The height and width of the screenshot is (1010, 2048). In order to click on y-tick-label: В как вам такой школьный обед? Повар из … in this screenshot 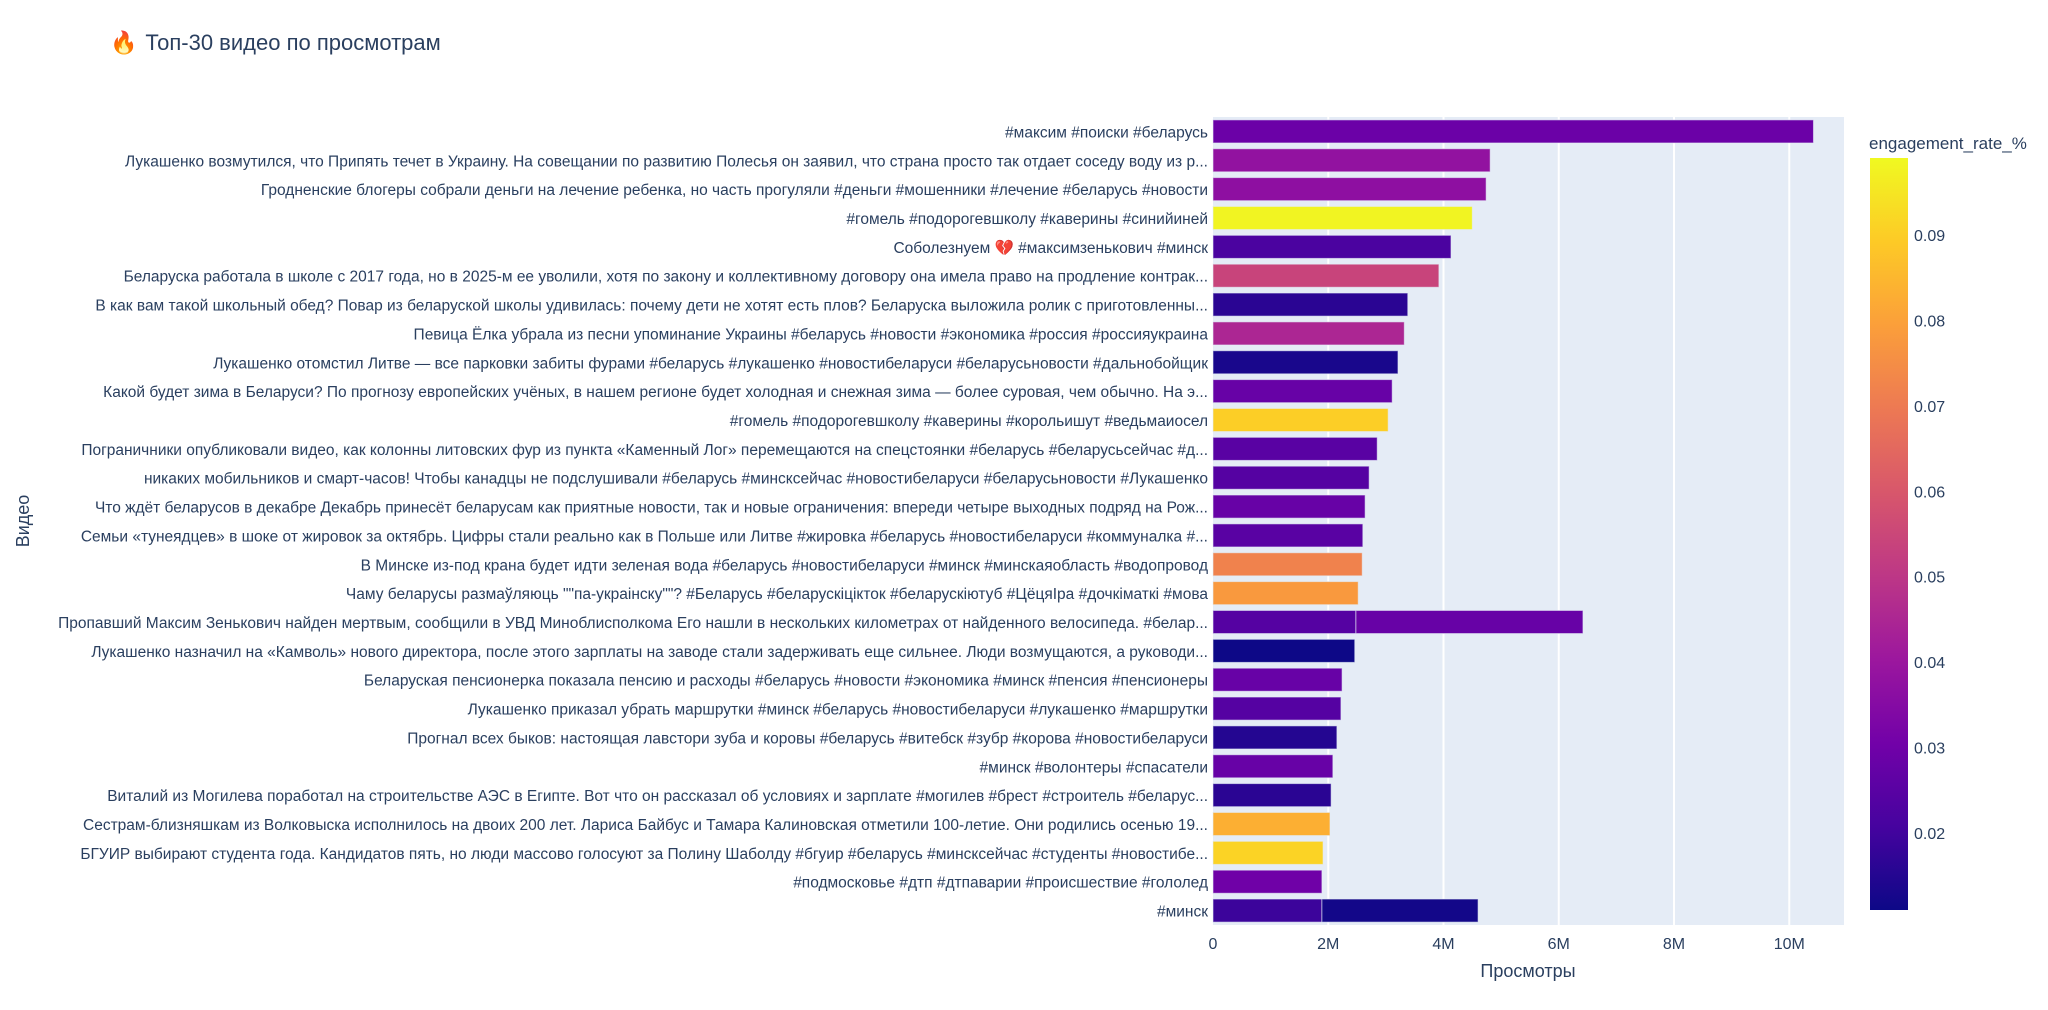, I will do `click(651, 306)`.